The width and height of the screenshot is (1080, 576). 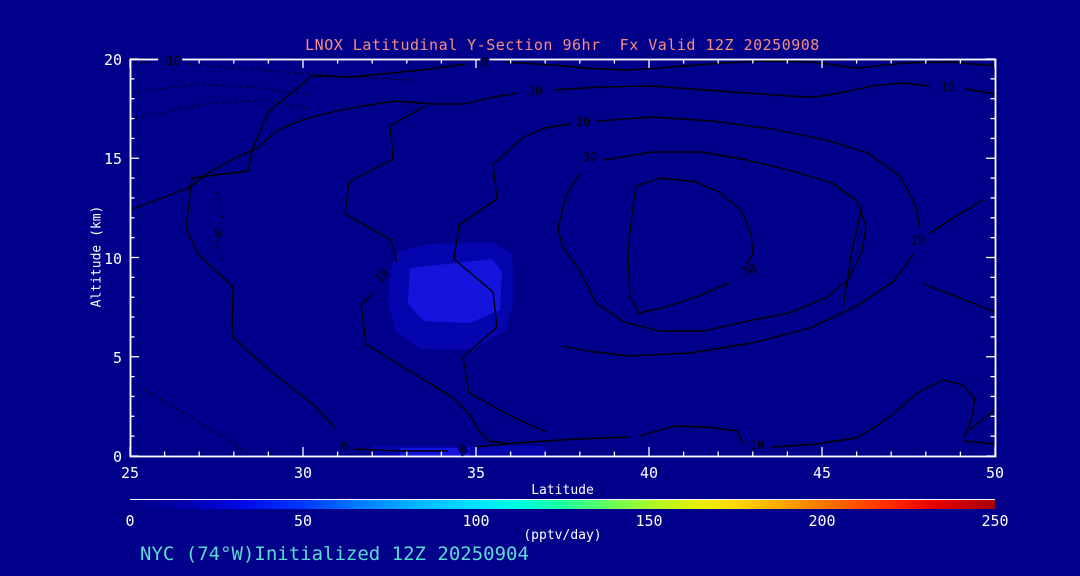 I want to click on contour-label: 30, so click(x=590, y=157).